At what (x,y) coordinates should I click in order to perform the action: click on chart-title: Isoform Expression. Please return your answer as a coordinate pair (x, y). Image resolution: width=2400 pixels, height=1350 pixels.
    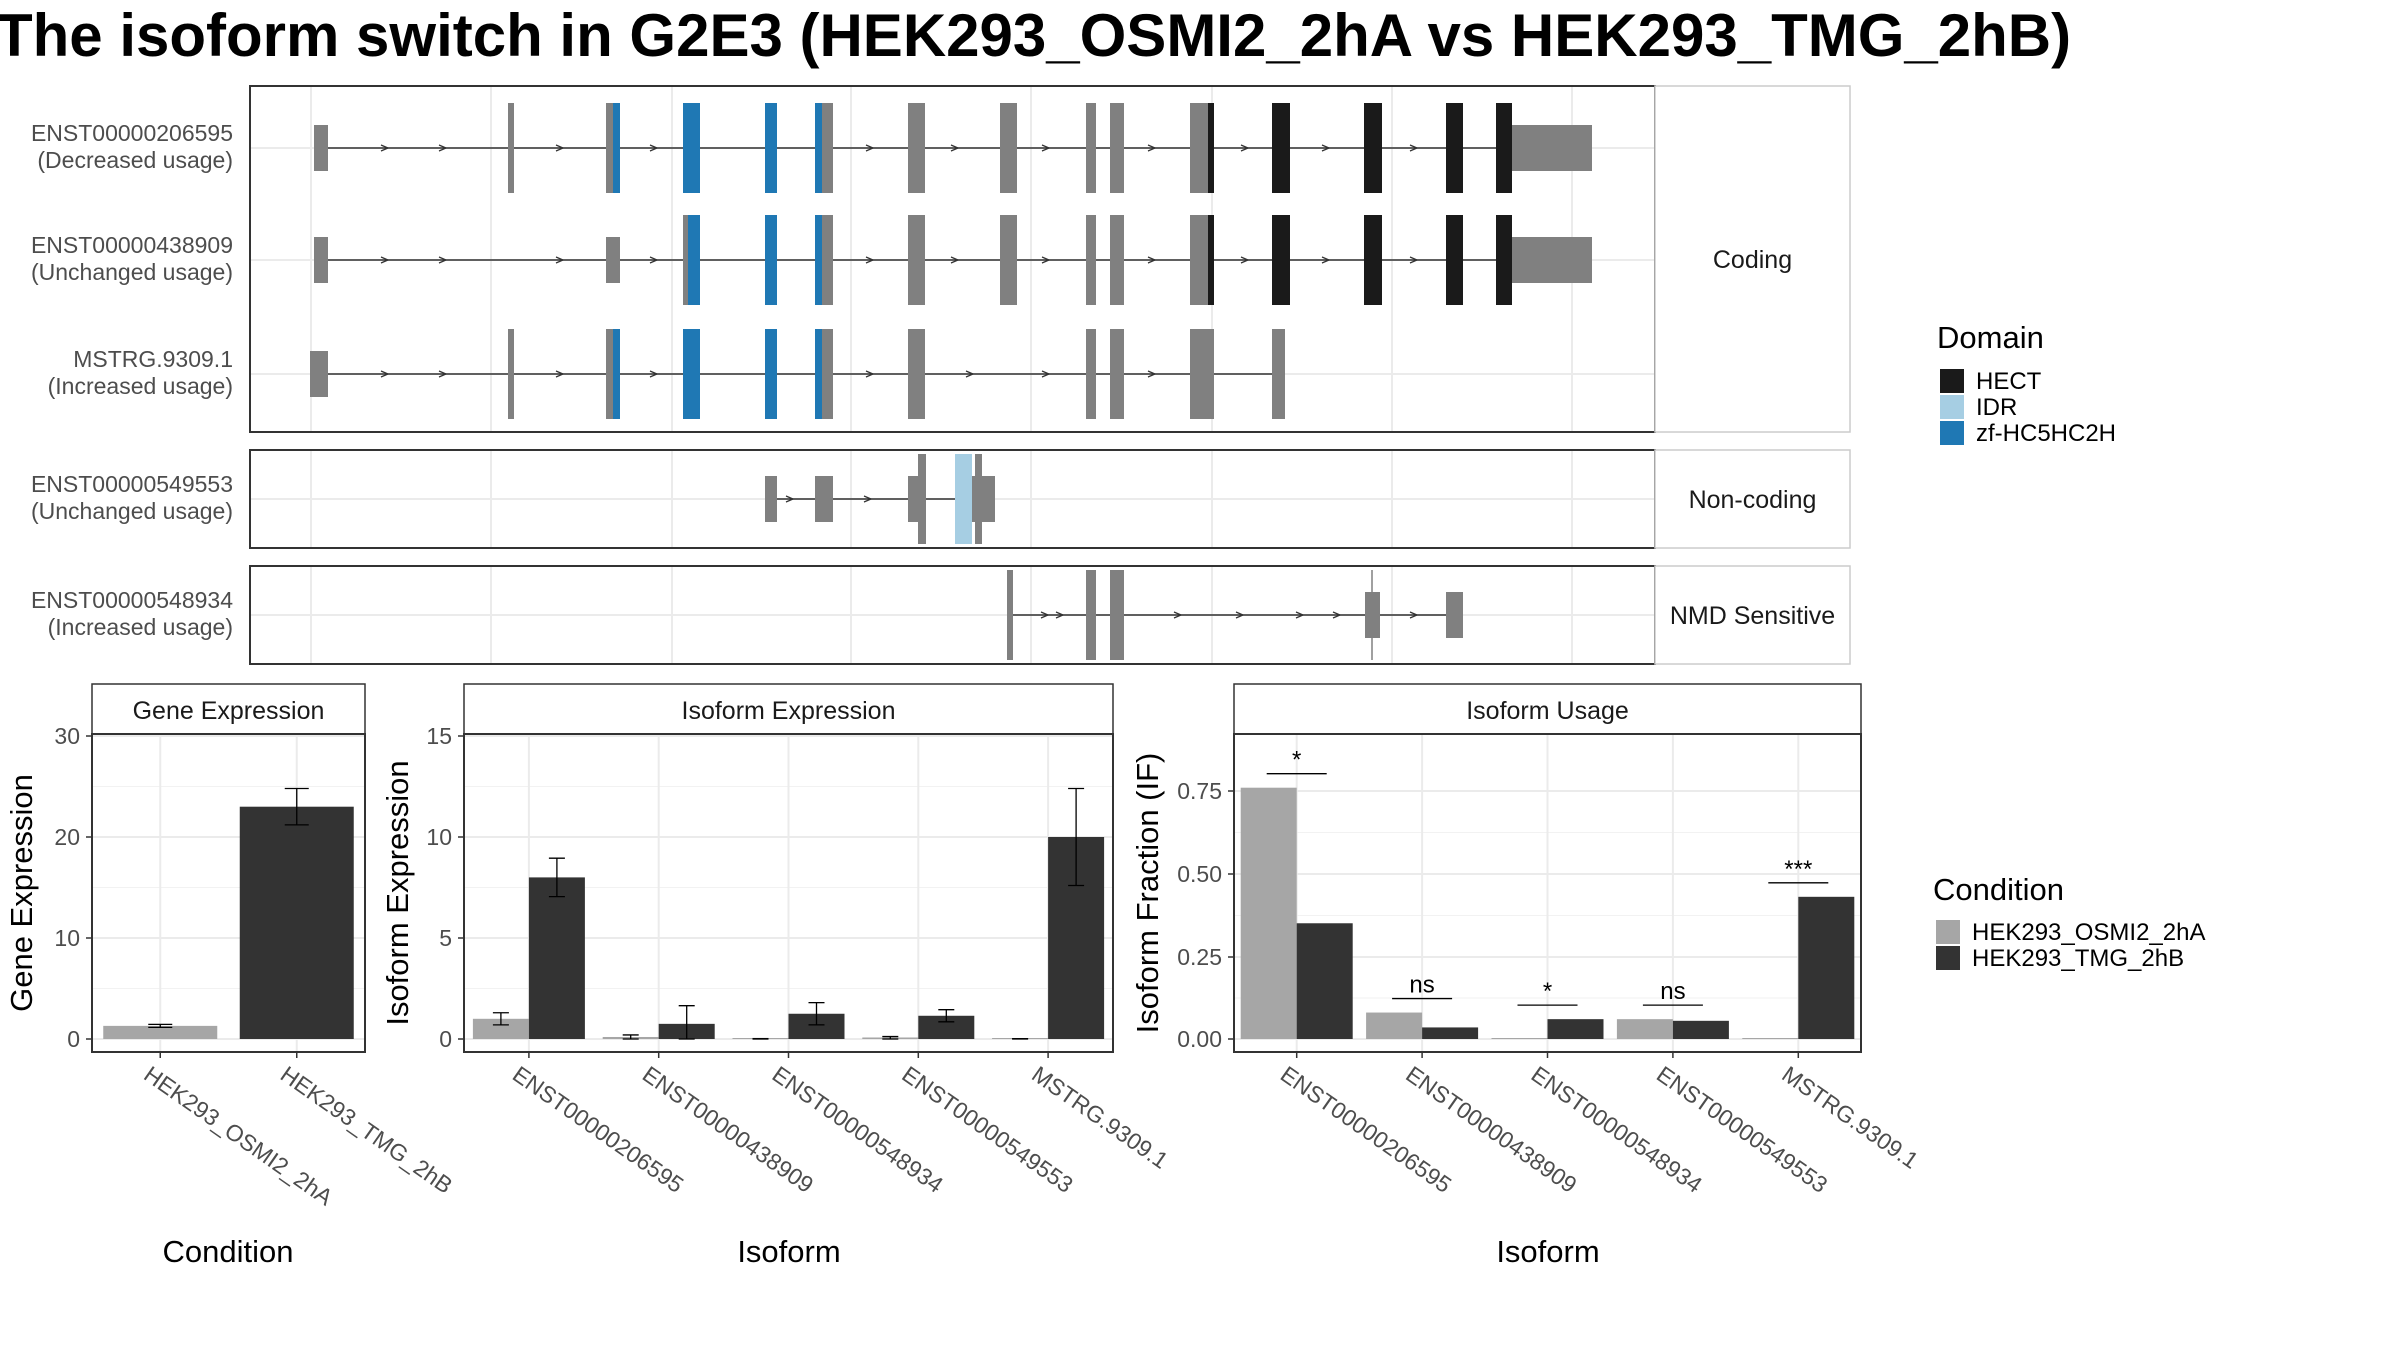
    Looking at the image, I should click on (789, 711).